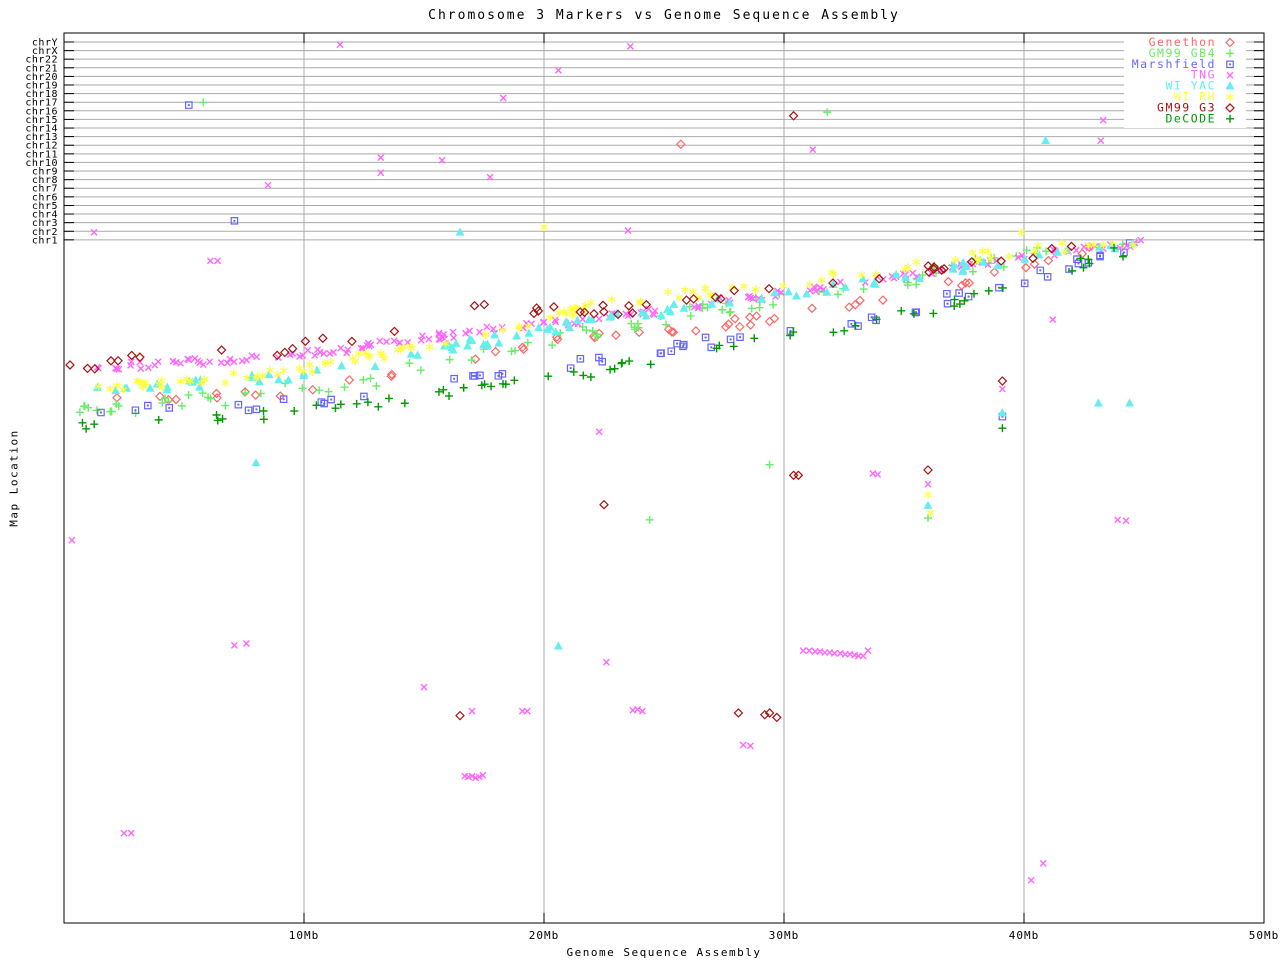  Describe the element at coordinates (41, 77) in the screenshot. I see `y-tick-label-chr20: chr20` at that location.